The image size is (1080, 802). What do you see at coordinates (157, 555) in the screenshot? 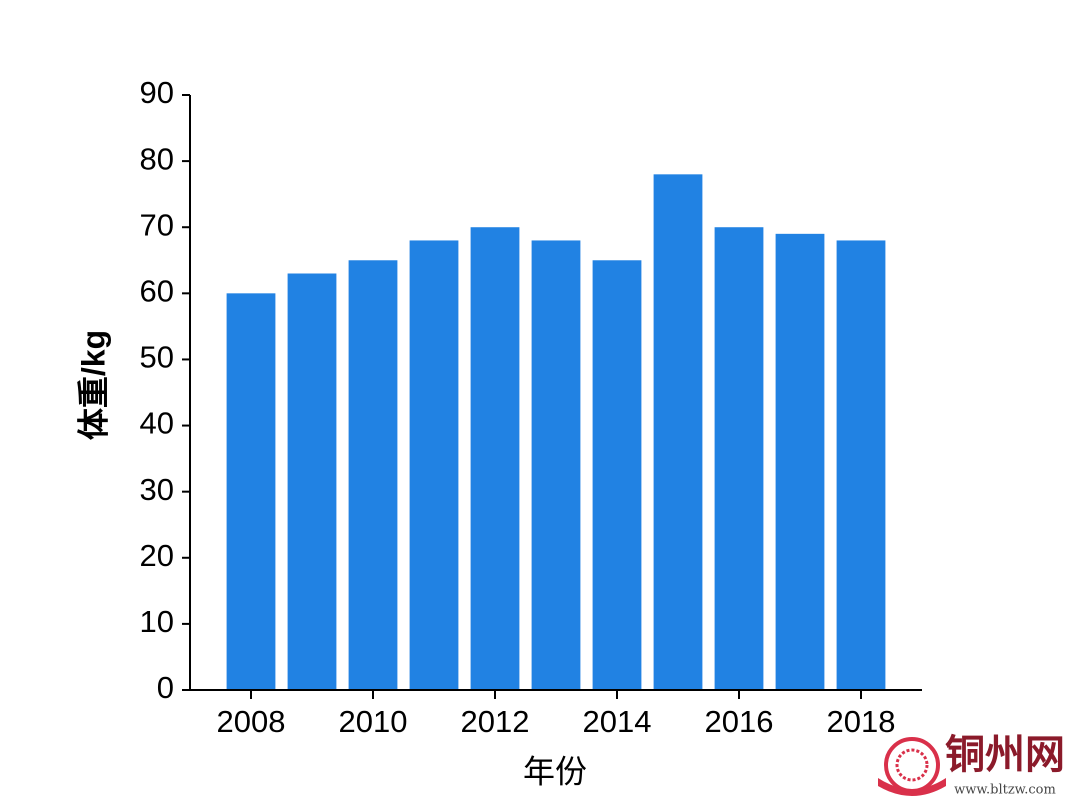
I see `y-tick-label: 20` at bounding box center [157, 555].